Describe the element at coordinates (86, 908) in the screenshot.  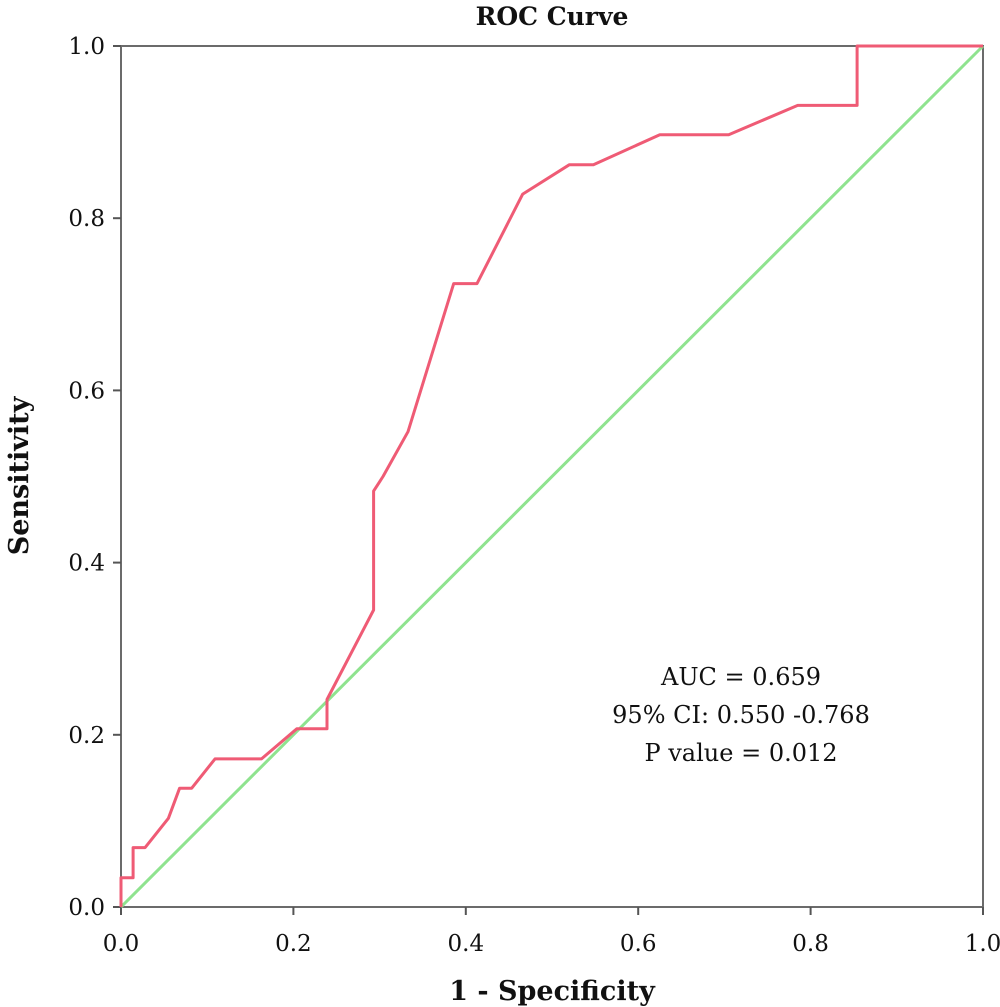
I see `y-tick-label: 0.0` at that location.